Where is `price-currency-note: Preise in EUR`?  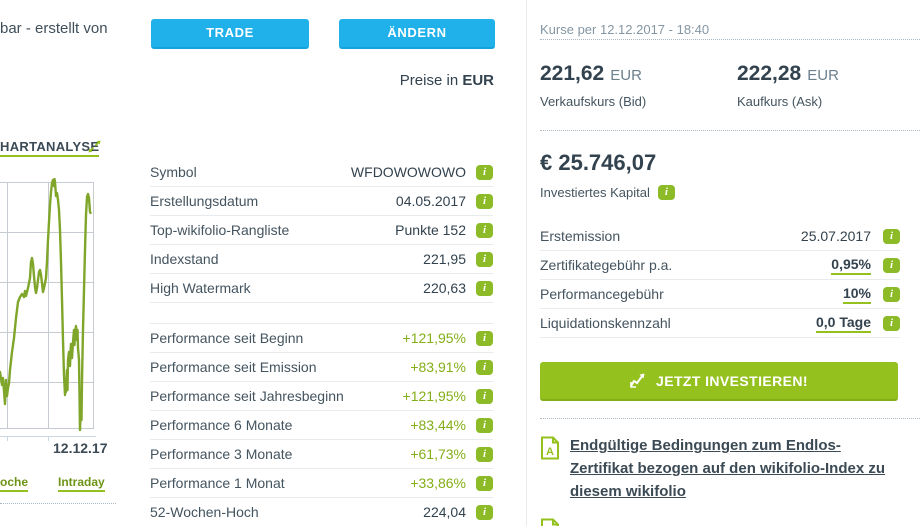 price-currency-note: Preise in EUR is located at coordinates (417, 80).